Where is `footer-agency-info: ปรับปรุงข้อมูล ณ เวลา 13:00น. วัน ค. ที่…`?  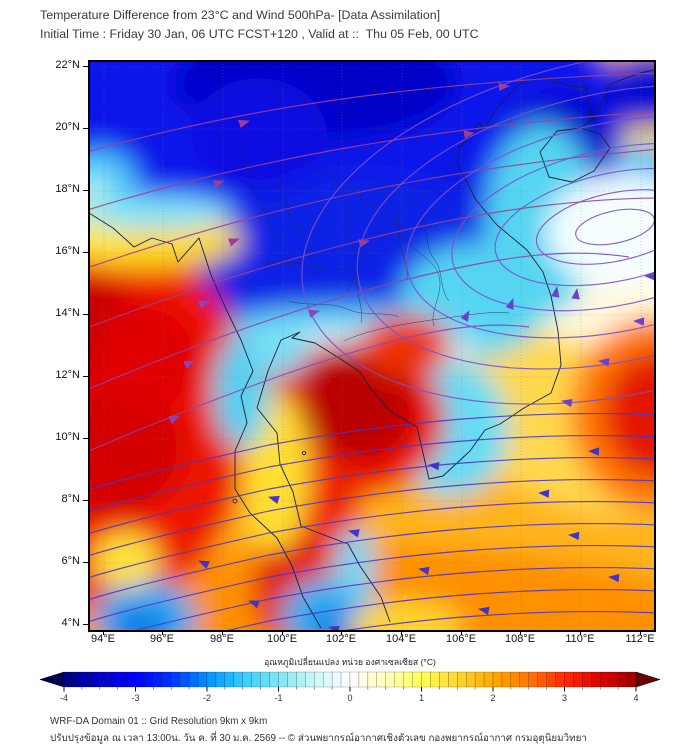
footer-agency-info: ปรับปรุงข้อมูล ณ เวลา 13:00น. วัน ค. ที่… is located at coordinates (318, 738).